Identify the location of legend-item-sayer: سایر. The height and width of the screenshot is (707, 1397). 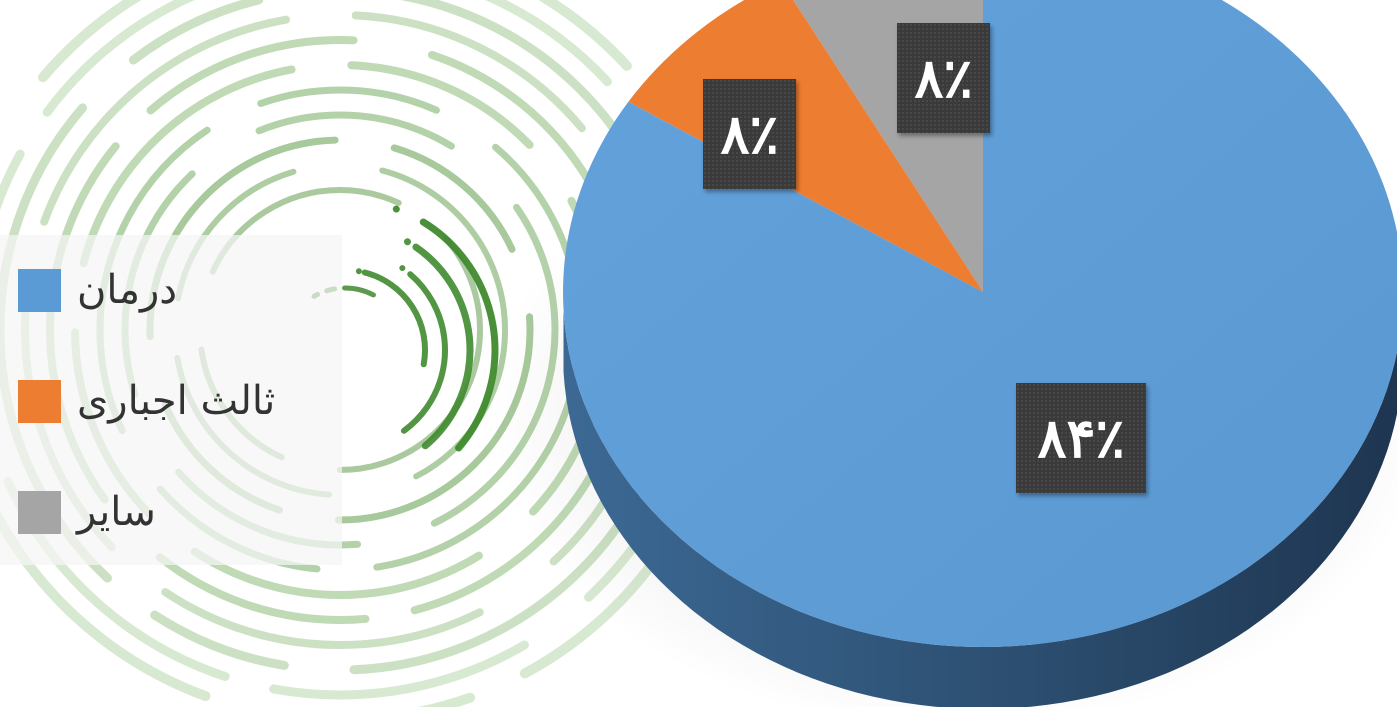
(87, 512).